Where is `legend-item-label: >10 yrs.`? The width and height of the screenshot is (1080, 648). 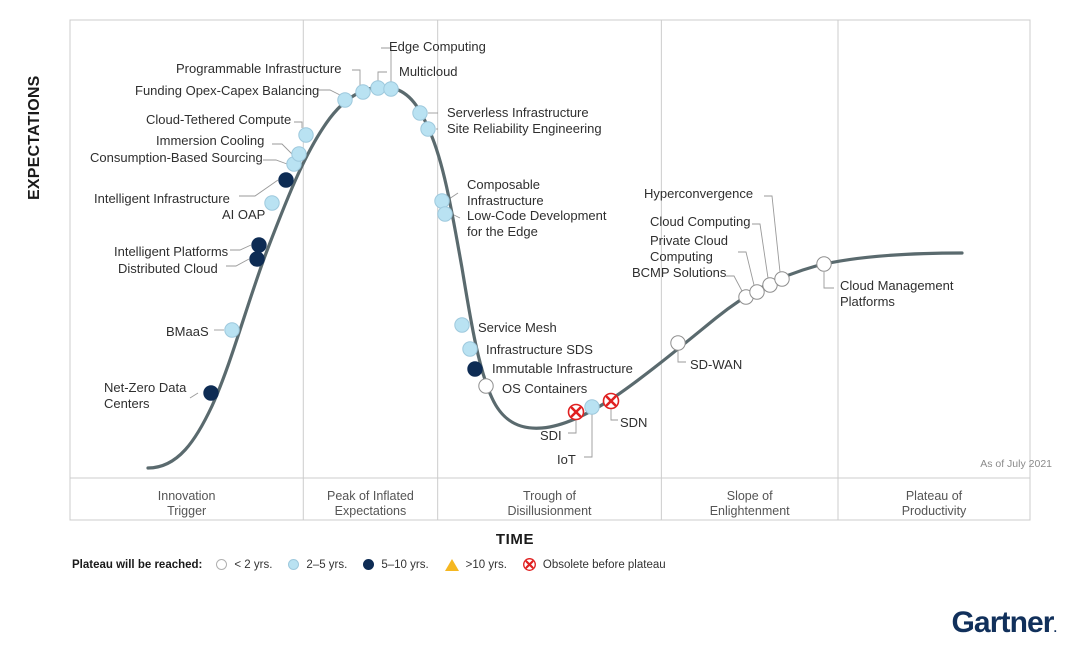
legend-item-label: >10 yrs. is located at coordinates (486, 564).